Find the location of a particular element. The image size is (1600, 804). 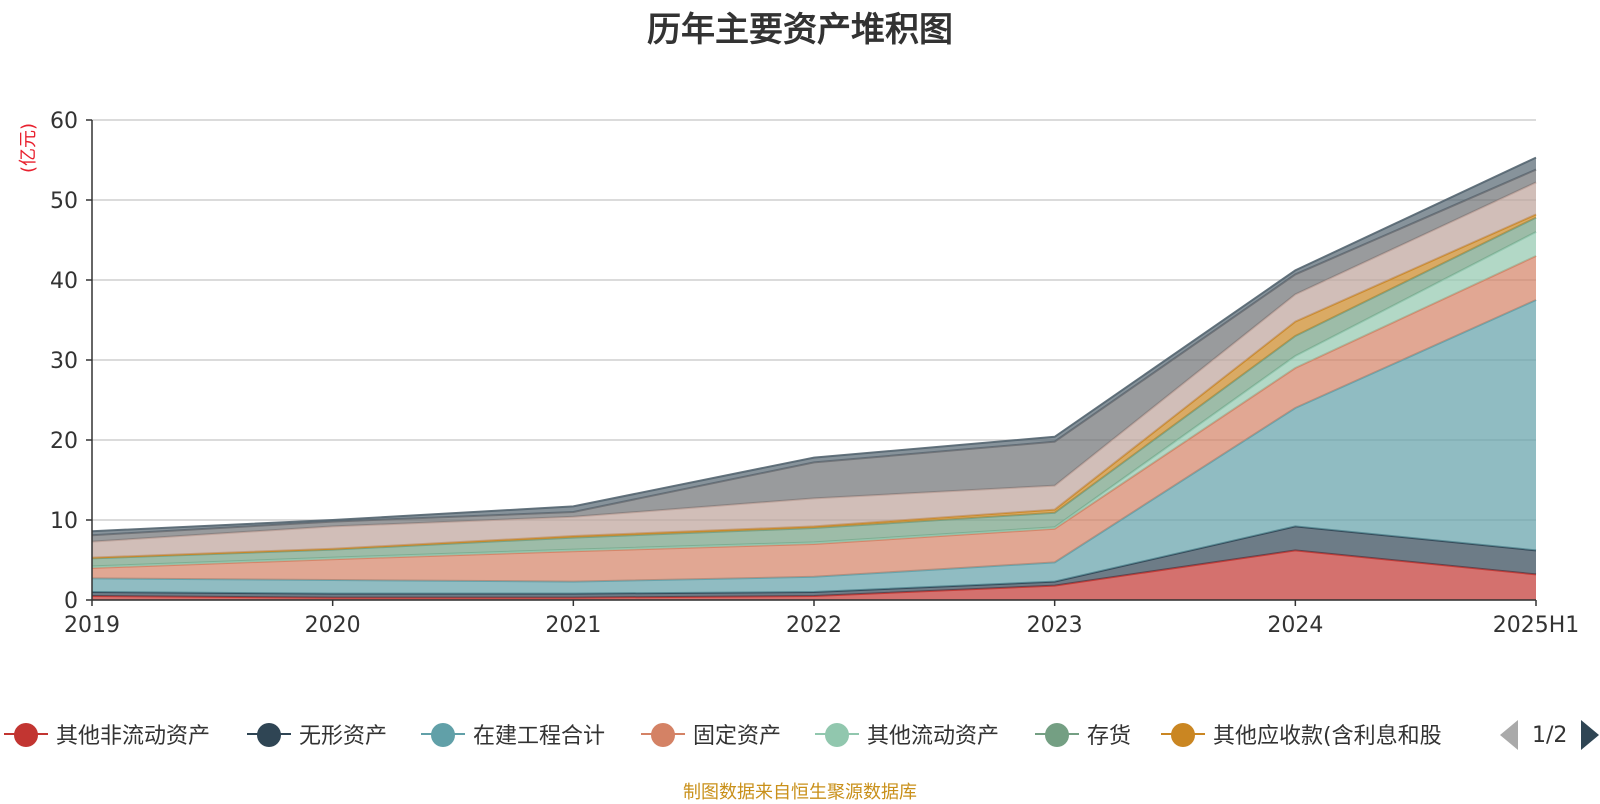

x-tick-label: 2019 is located at coordinates (92, 625).